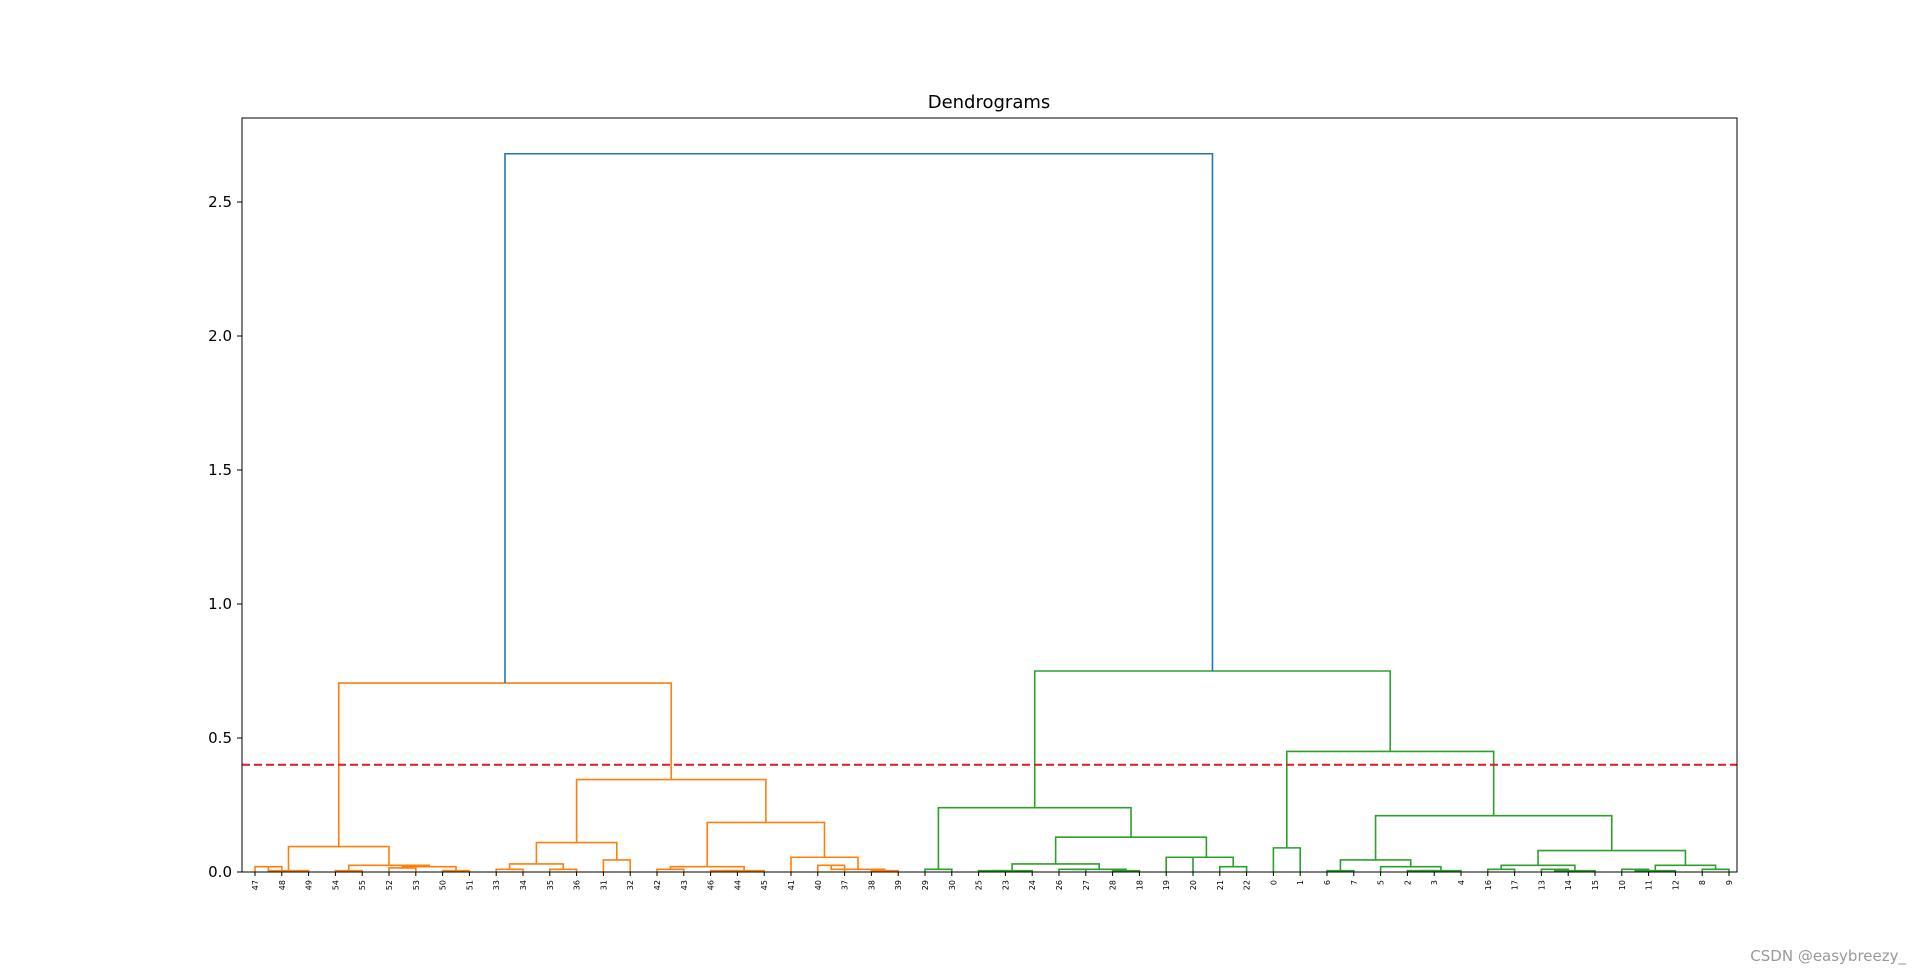 The height and width of the screenshot is (973, 1920). What do you see at coordinates (255, 885) in the screenshot?
I see `leaf-label: 47` at bounding box center [255, 885].